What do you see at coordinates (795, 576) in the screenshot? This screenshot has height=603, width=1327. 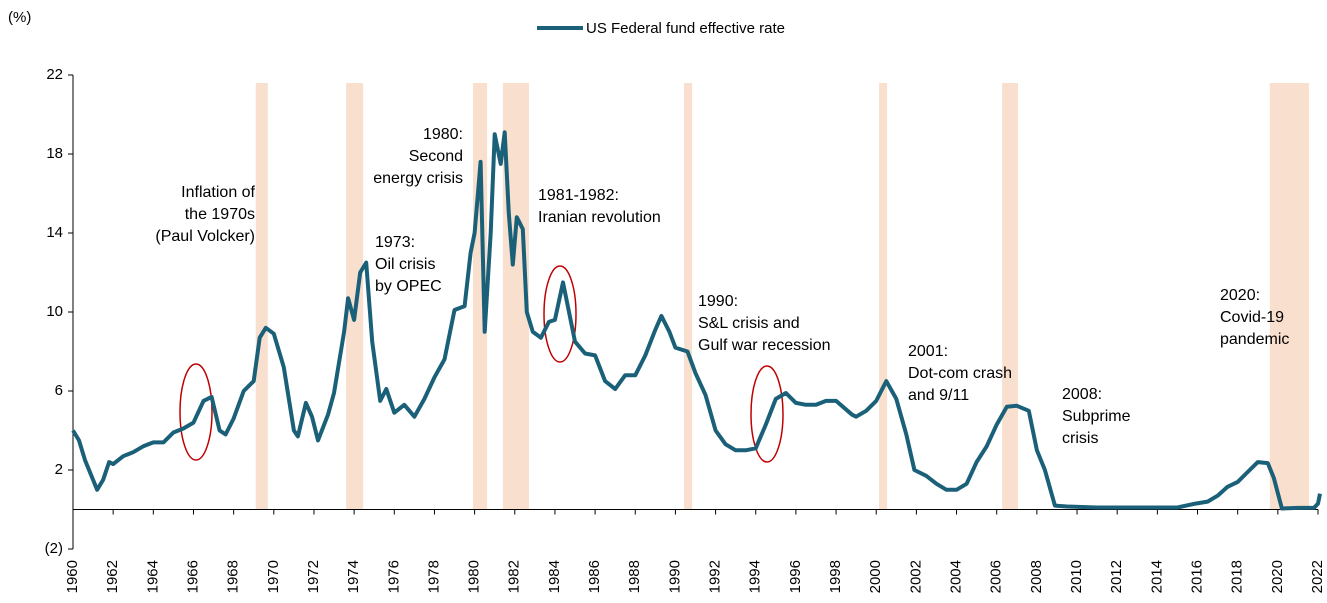 I see `x-tick-label: 1996` at bounding box center [795, 576].